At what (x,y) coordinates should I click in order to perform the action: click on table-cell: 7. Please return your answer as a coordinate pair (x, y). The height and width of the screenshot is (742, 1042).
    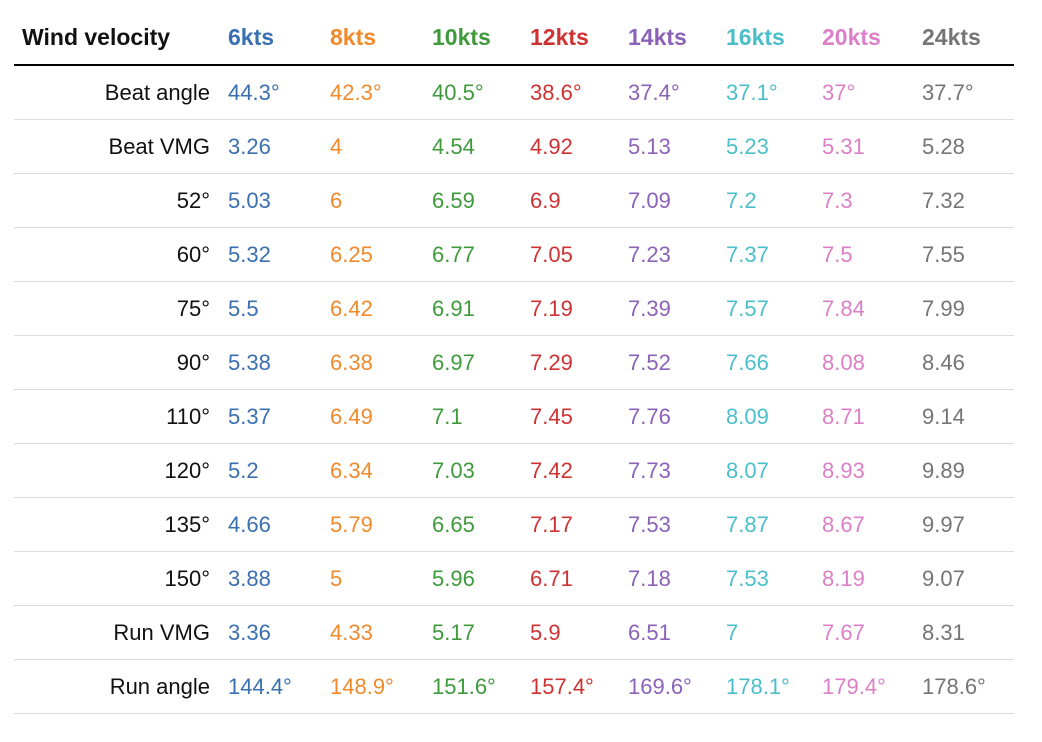
    Looking at the image, I should click on (764, 632).